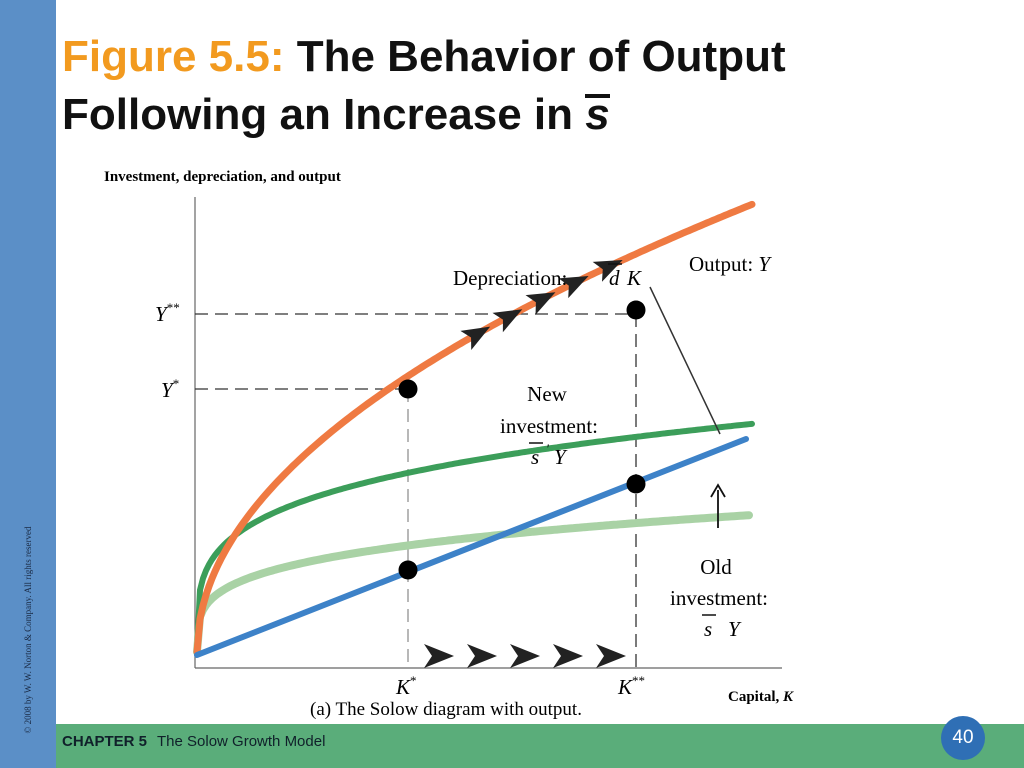 The image size is (1024, 768). What do you see at coordinates (473, 583) in the screenshot?
I see `old-investment-curve` at bounding box center [473, 583].